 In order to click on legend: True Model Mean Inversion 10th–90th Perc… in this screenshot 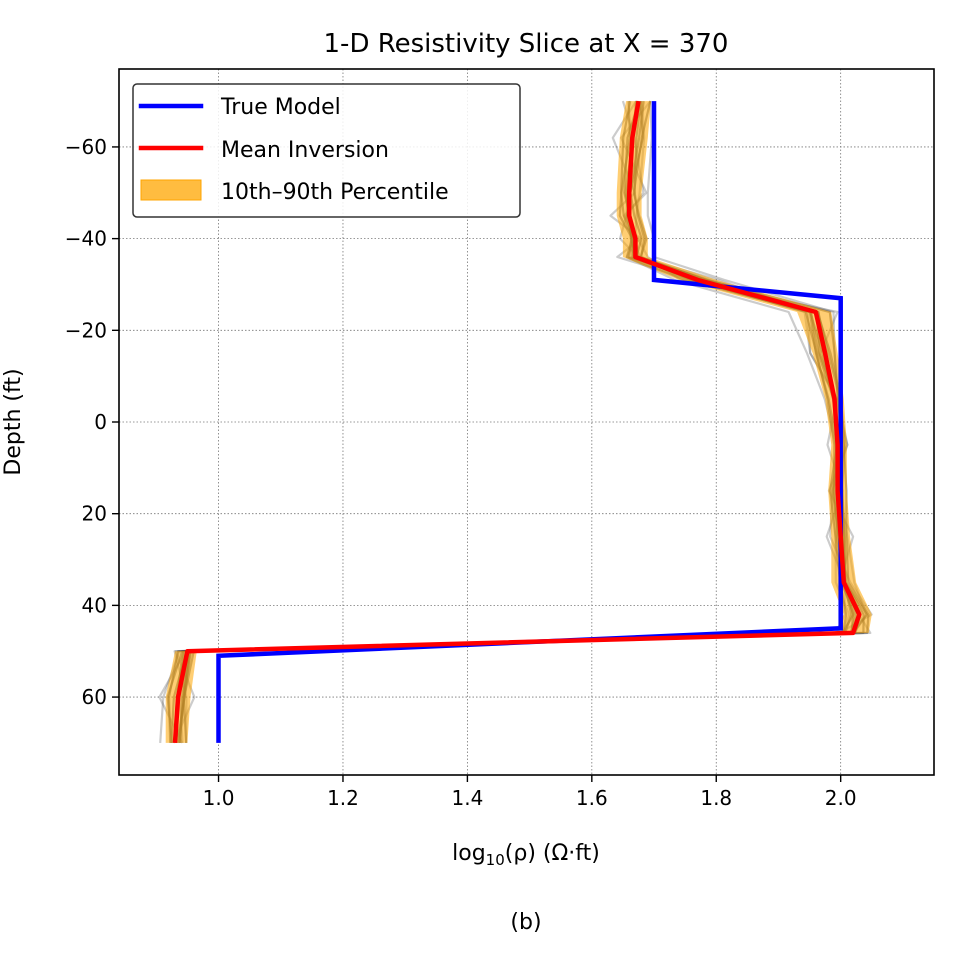, I will do `click(326, 150)`.